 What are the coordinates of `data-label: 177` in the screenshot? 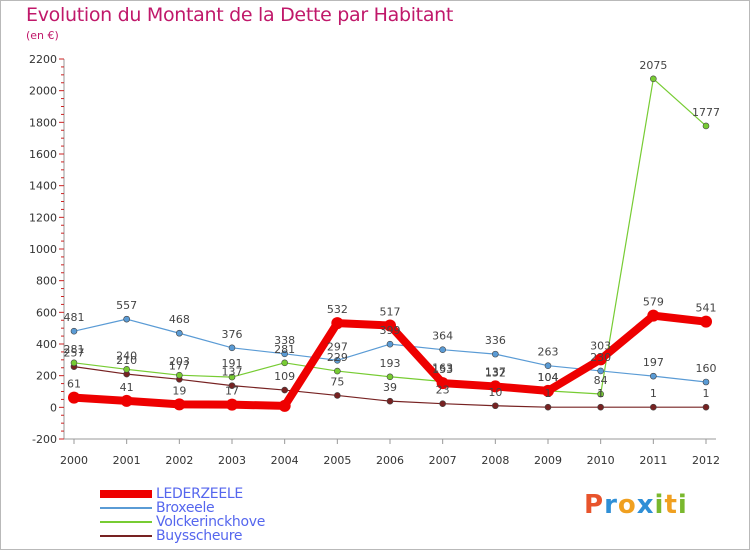 It's located at (179, 365).